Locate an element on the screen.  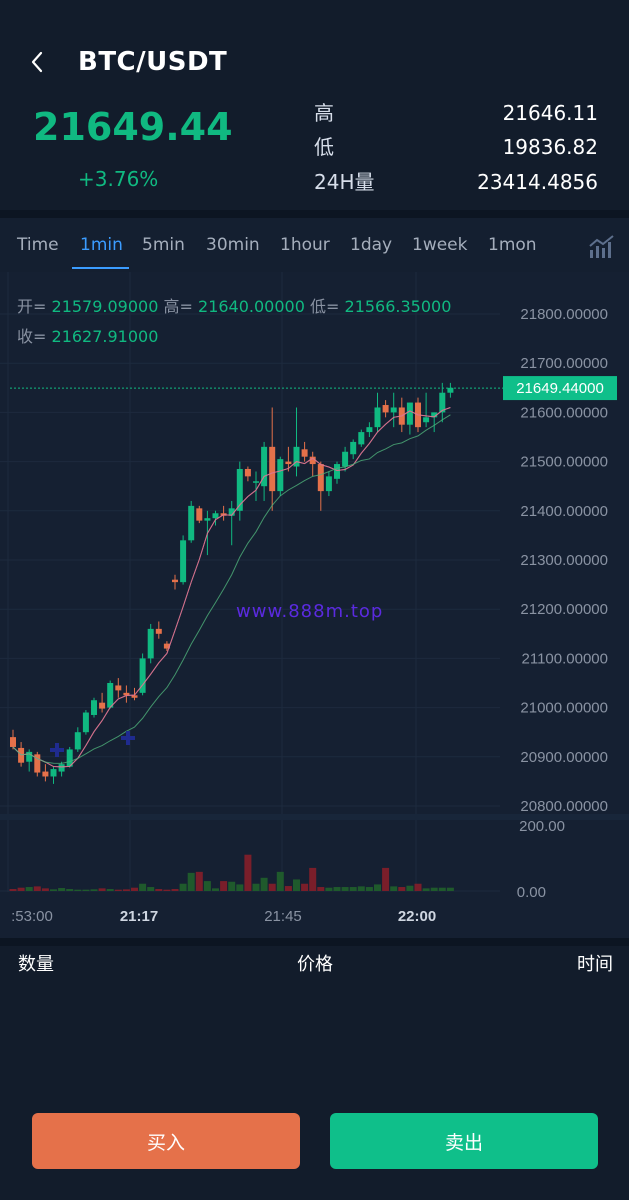
price-change: +3.76% is located at coordinates (118, 179).